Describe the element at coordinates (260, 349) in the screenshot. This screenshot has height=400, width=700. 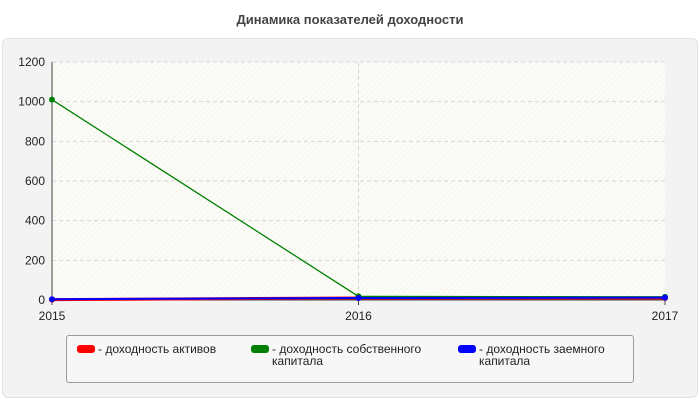
I see `legend-swatch-equity-return` at that location.